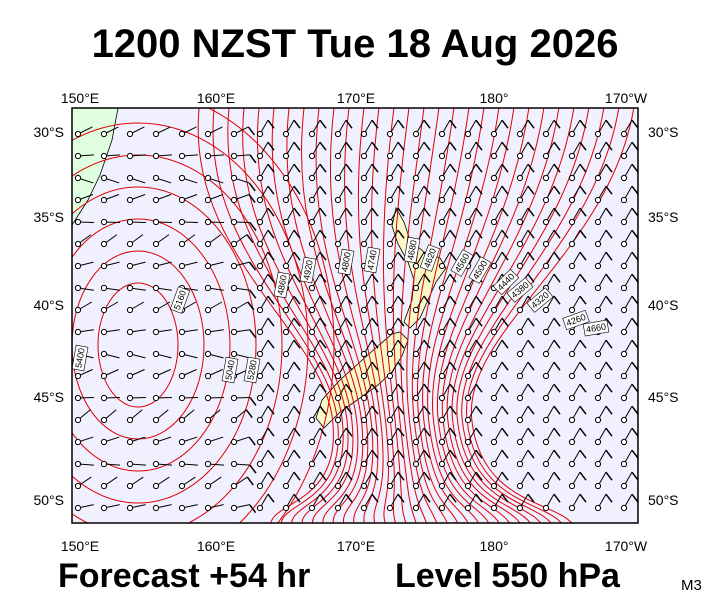 This screenshot has height=600, width=711. I want to click on latitude-label: 50°S, so click(663, 500).